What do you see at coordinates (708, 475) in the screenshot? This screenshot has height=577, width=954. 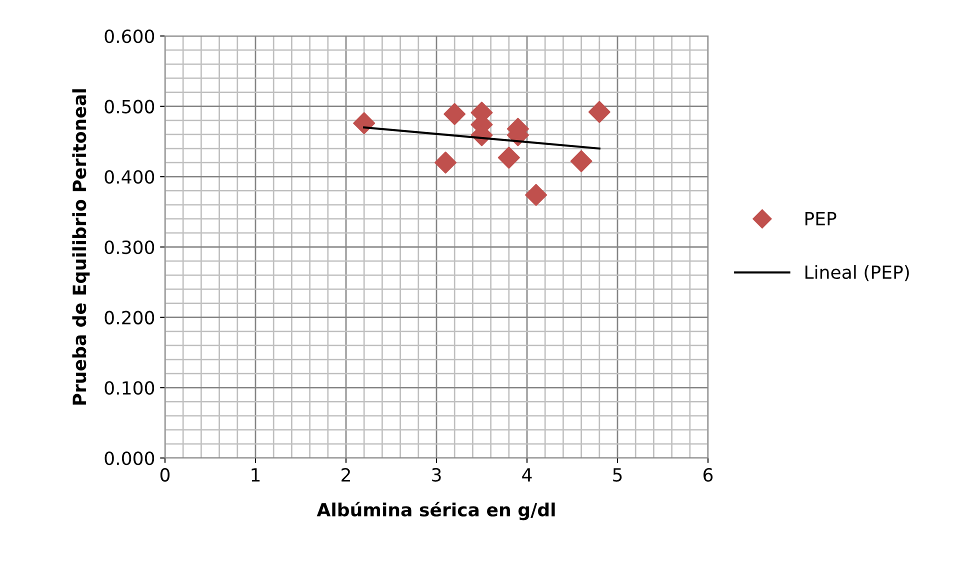 I see `x-tick-label: 6` at bounding box center [708, 475].